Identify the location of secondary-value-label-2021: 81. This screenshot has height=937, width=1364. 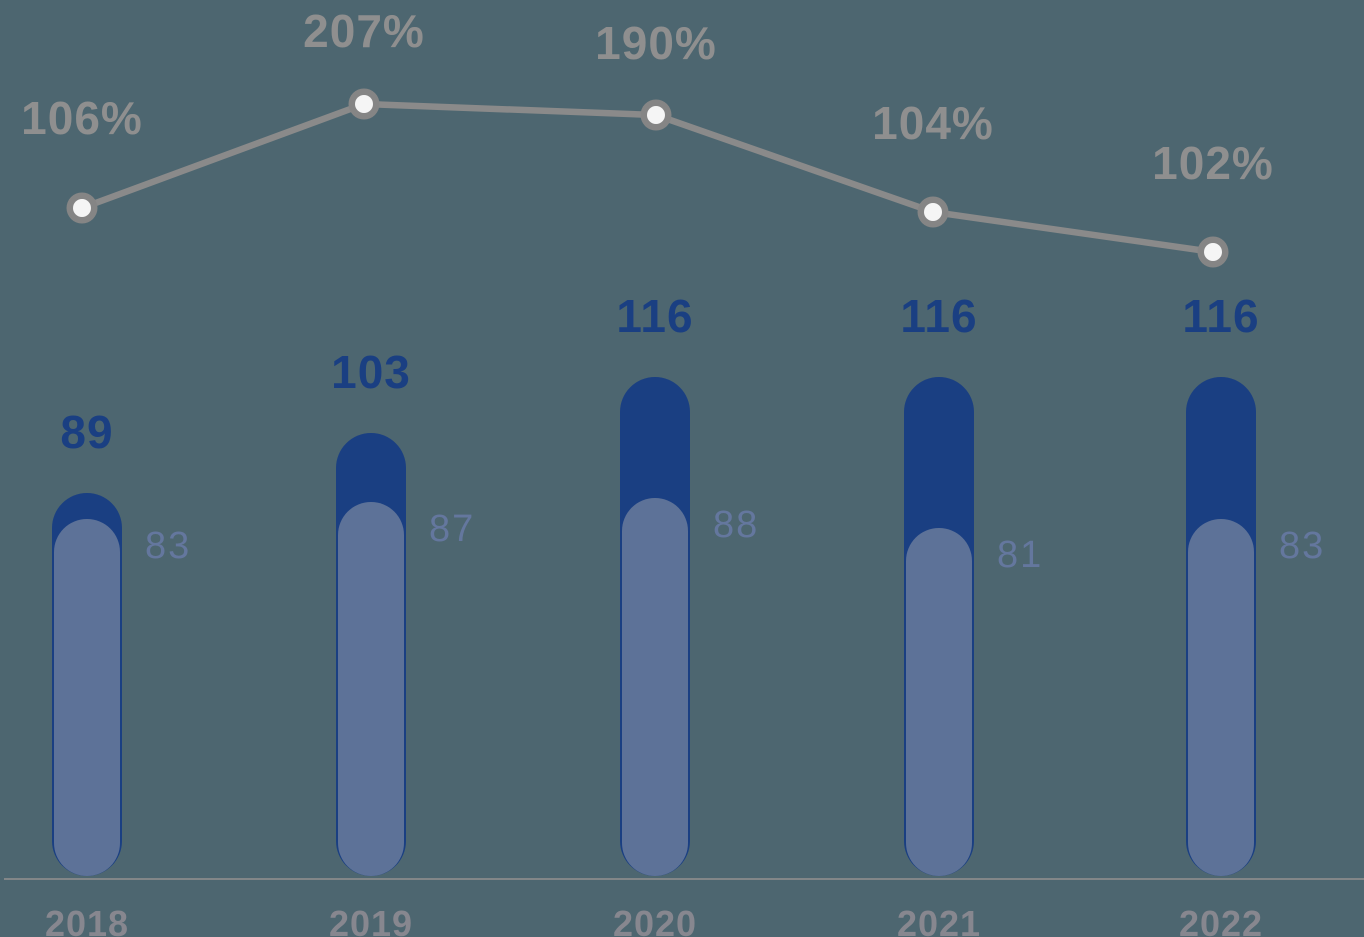
(1020, 554).